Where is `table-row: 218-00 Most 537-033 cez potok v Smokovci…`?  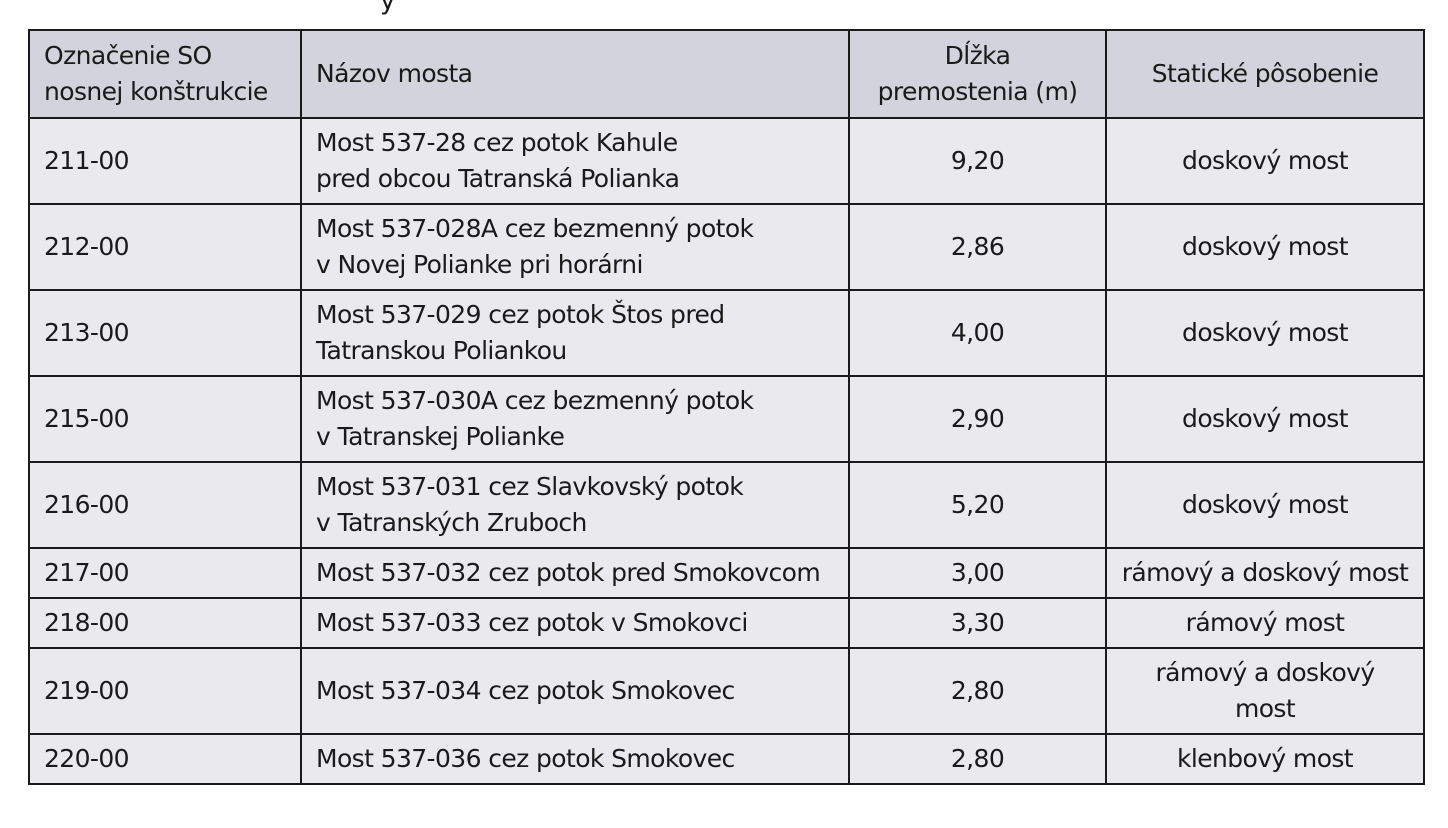 table-row: 218-00 Most 537-033 cez potok v Smokovci… is located at coordinates (726, 623).